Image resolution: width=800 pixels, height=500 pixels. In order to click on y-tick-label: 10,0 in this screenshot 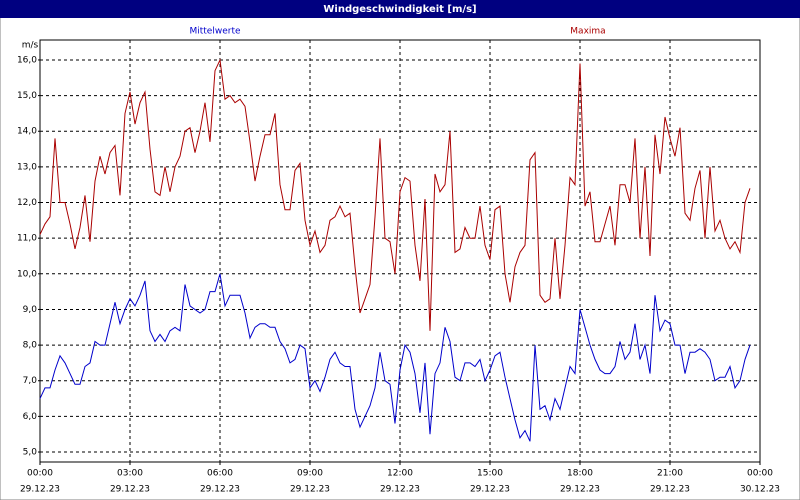, I will do `click(27, 274)`.